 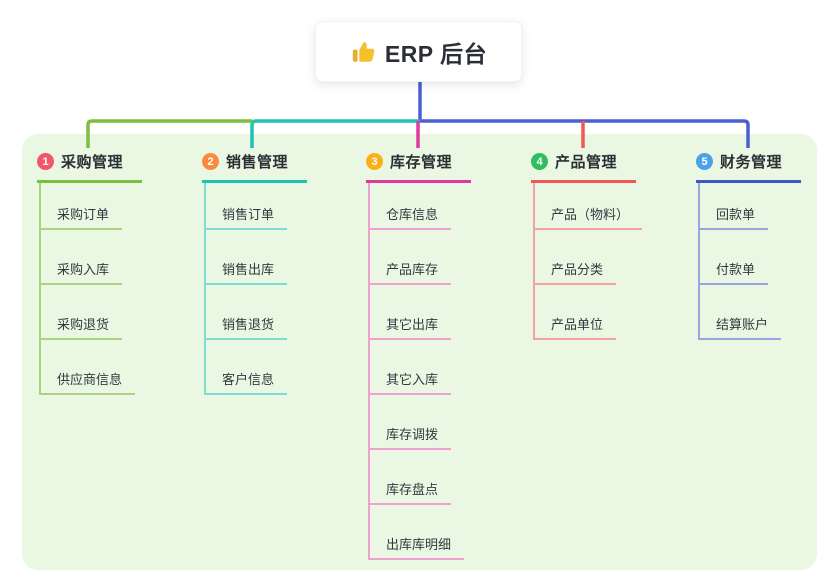 What do you see at coordinates (83, 324) in the screenshot?
I see `child-node-label: 采购退货` at bounding box center [83, 324].